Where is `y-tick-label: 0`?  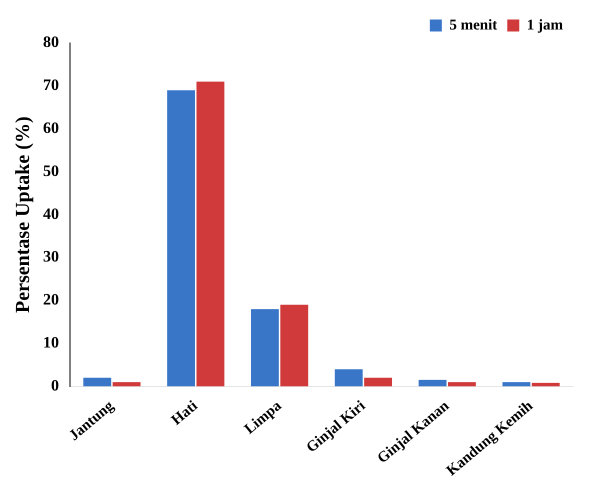 y-tick-label: 0 is located at coordinates (55, 386).